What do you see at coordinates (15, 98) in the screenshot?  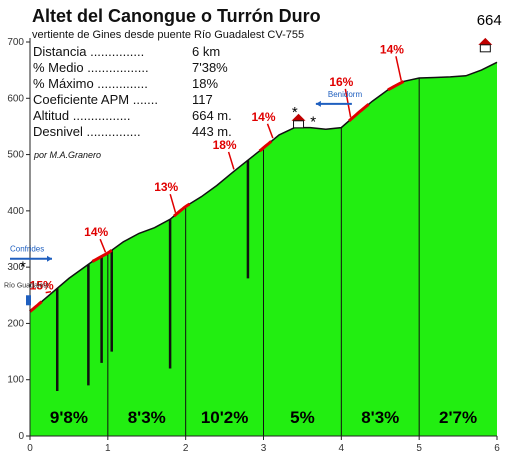 I see `y-tick-label: 600` at bounding box center [15, 98].